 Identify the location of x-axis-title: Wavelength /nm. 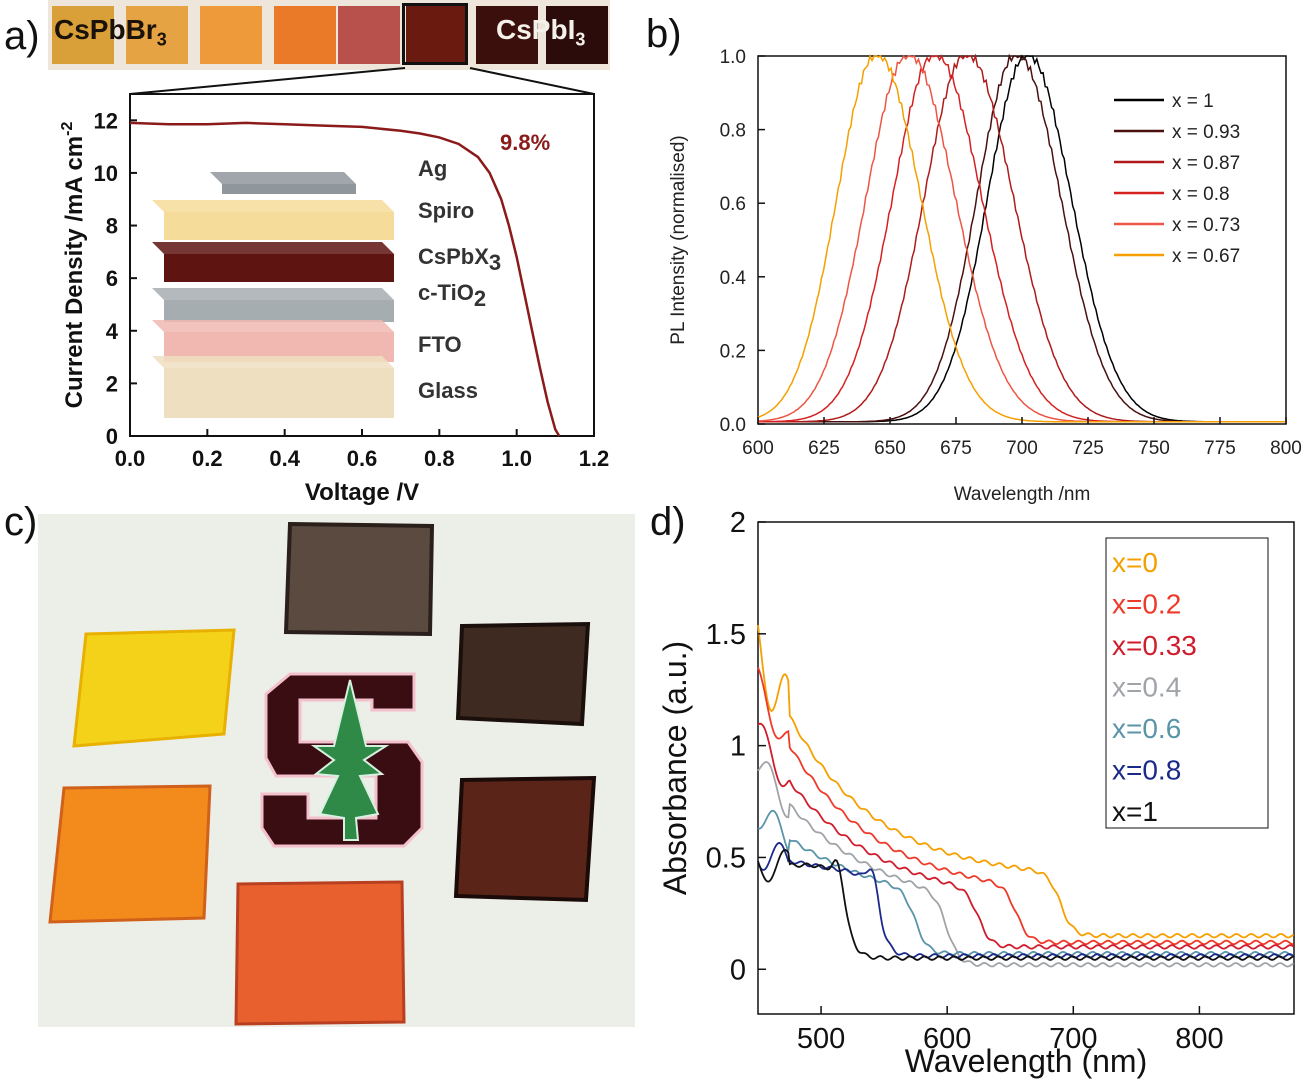
(1022, 494).